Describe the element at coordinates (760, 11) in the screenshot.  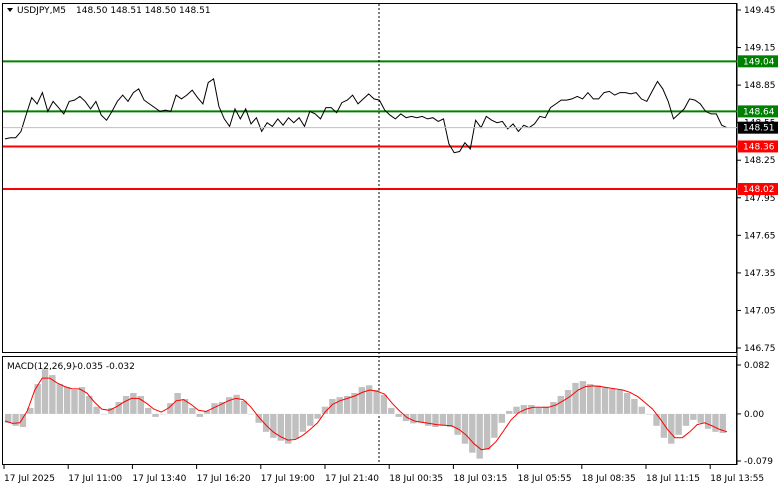
I see `price-tick-label: 149.45` at that location.